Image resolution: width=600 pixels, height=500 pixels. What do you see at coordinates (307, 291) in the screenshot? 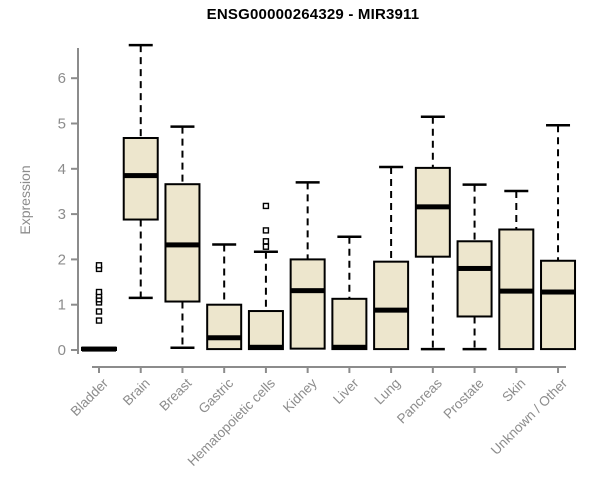
I see `median-kidney` at bounding box center [307, 291].